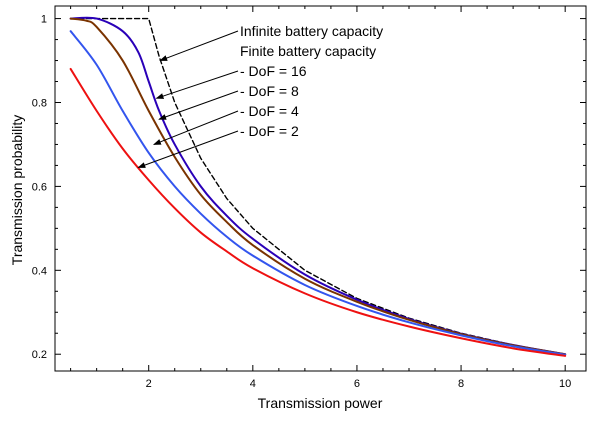  I want to click on annotation-dof-4: - DoF = 4, so click(269, 111).